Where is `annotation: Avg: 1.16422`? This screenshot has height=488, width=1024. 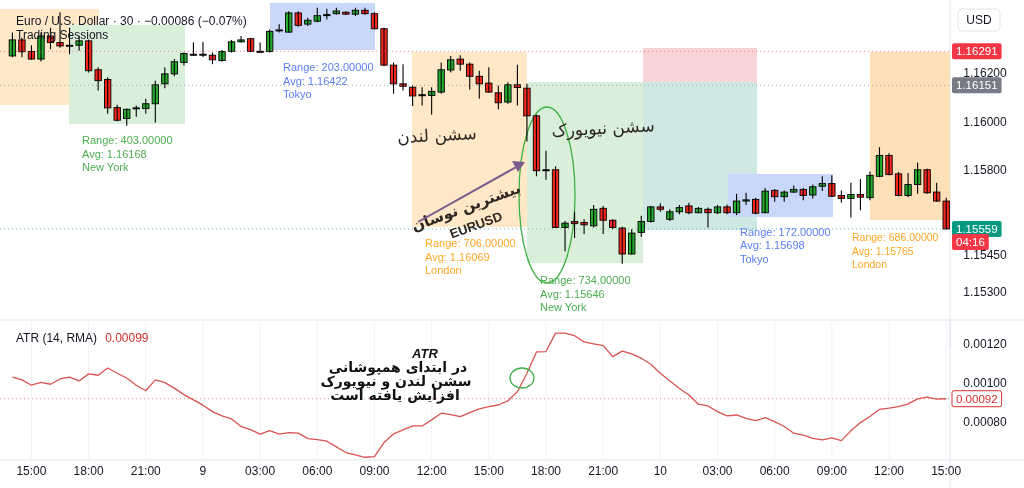 annotation: Avg: 1.16422 is located at coordinates (315, 81).